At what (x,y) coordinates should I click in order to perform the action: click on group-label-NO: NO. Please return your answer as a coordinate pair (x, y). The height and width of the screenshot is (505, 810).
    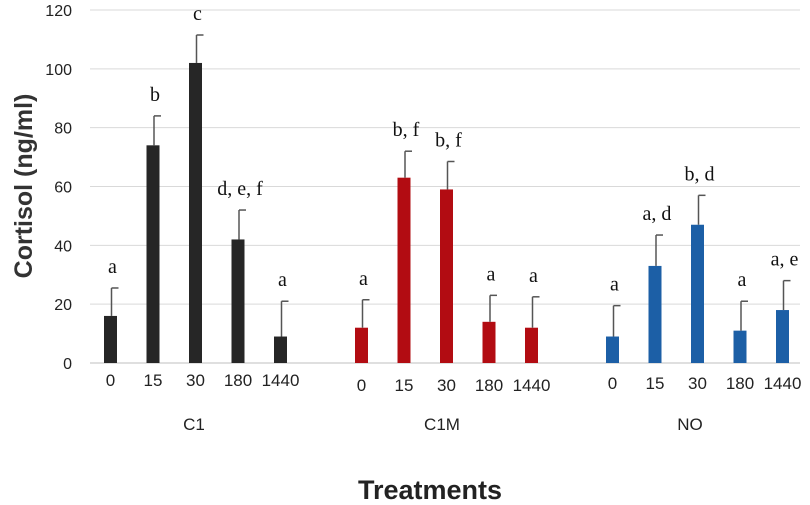
    Looking at the image, I should click on (690, 424).